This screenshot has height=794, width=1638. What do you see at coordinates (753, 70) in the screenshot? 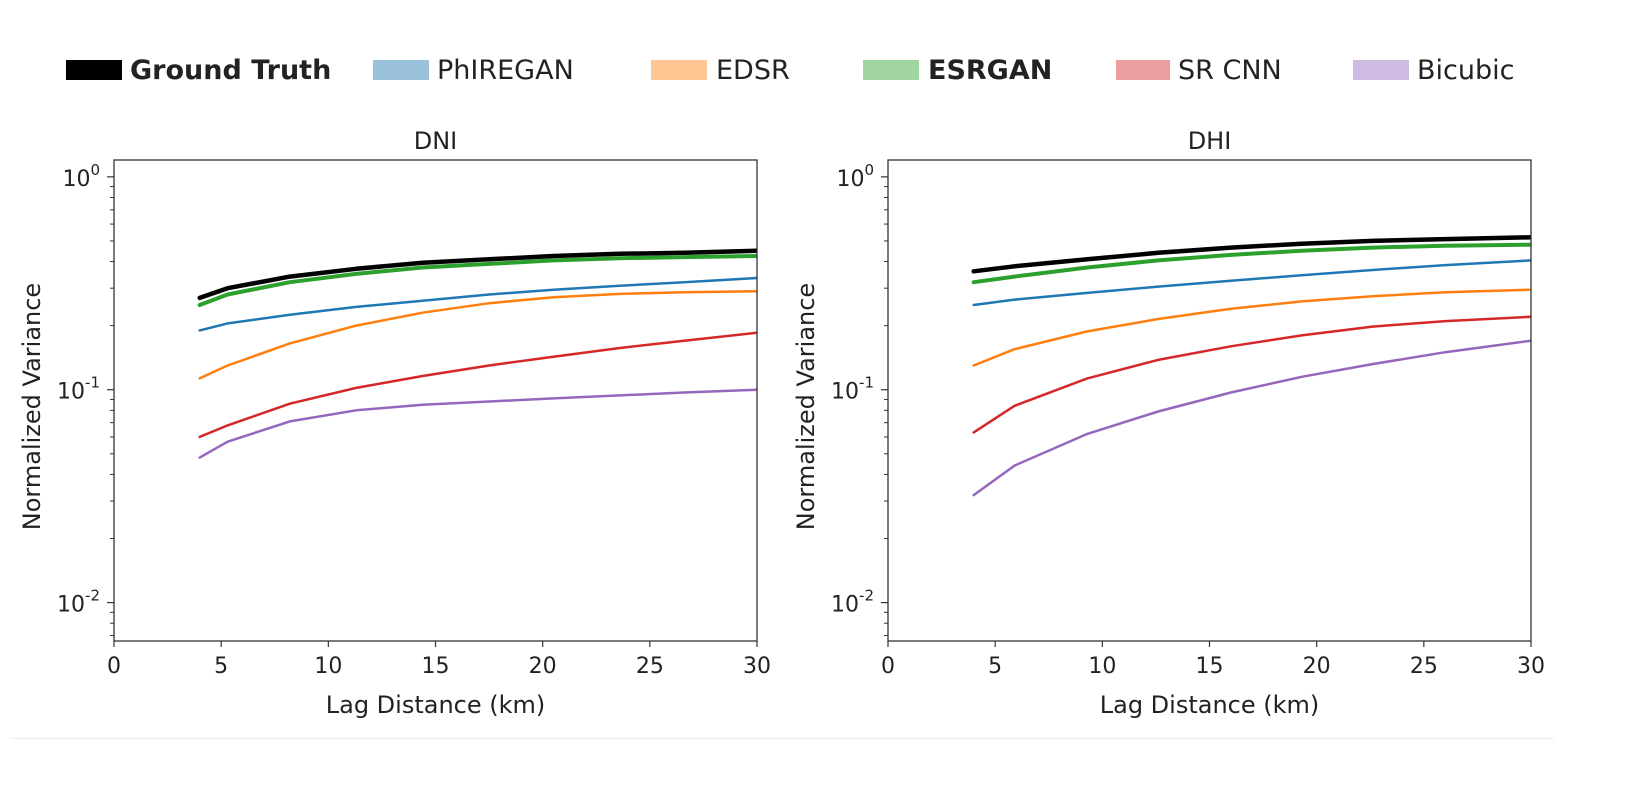
I see `legend-label-edsr: EDSR` at bounding box center [753, 70].